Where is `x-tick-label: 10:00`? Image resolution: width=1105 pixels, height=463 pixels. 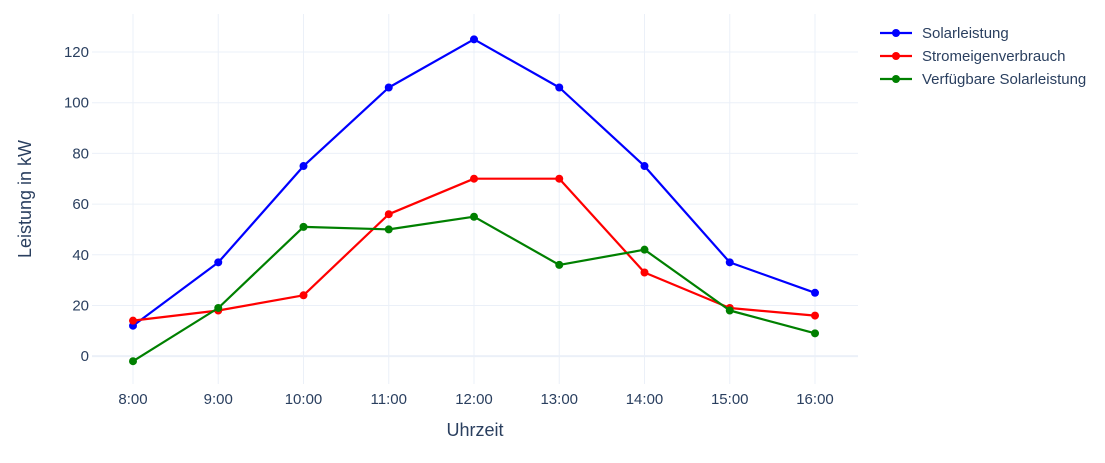 x-tick-label: 10:00 is located at coordinates (304, 399).